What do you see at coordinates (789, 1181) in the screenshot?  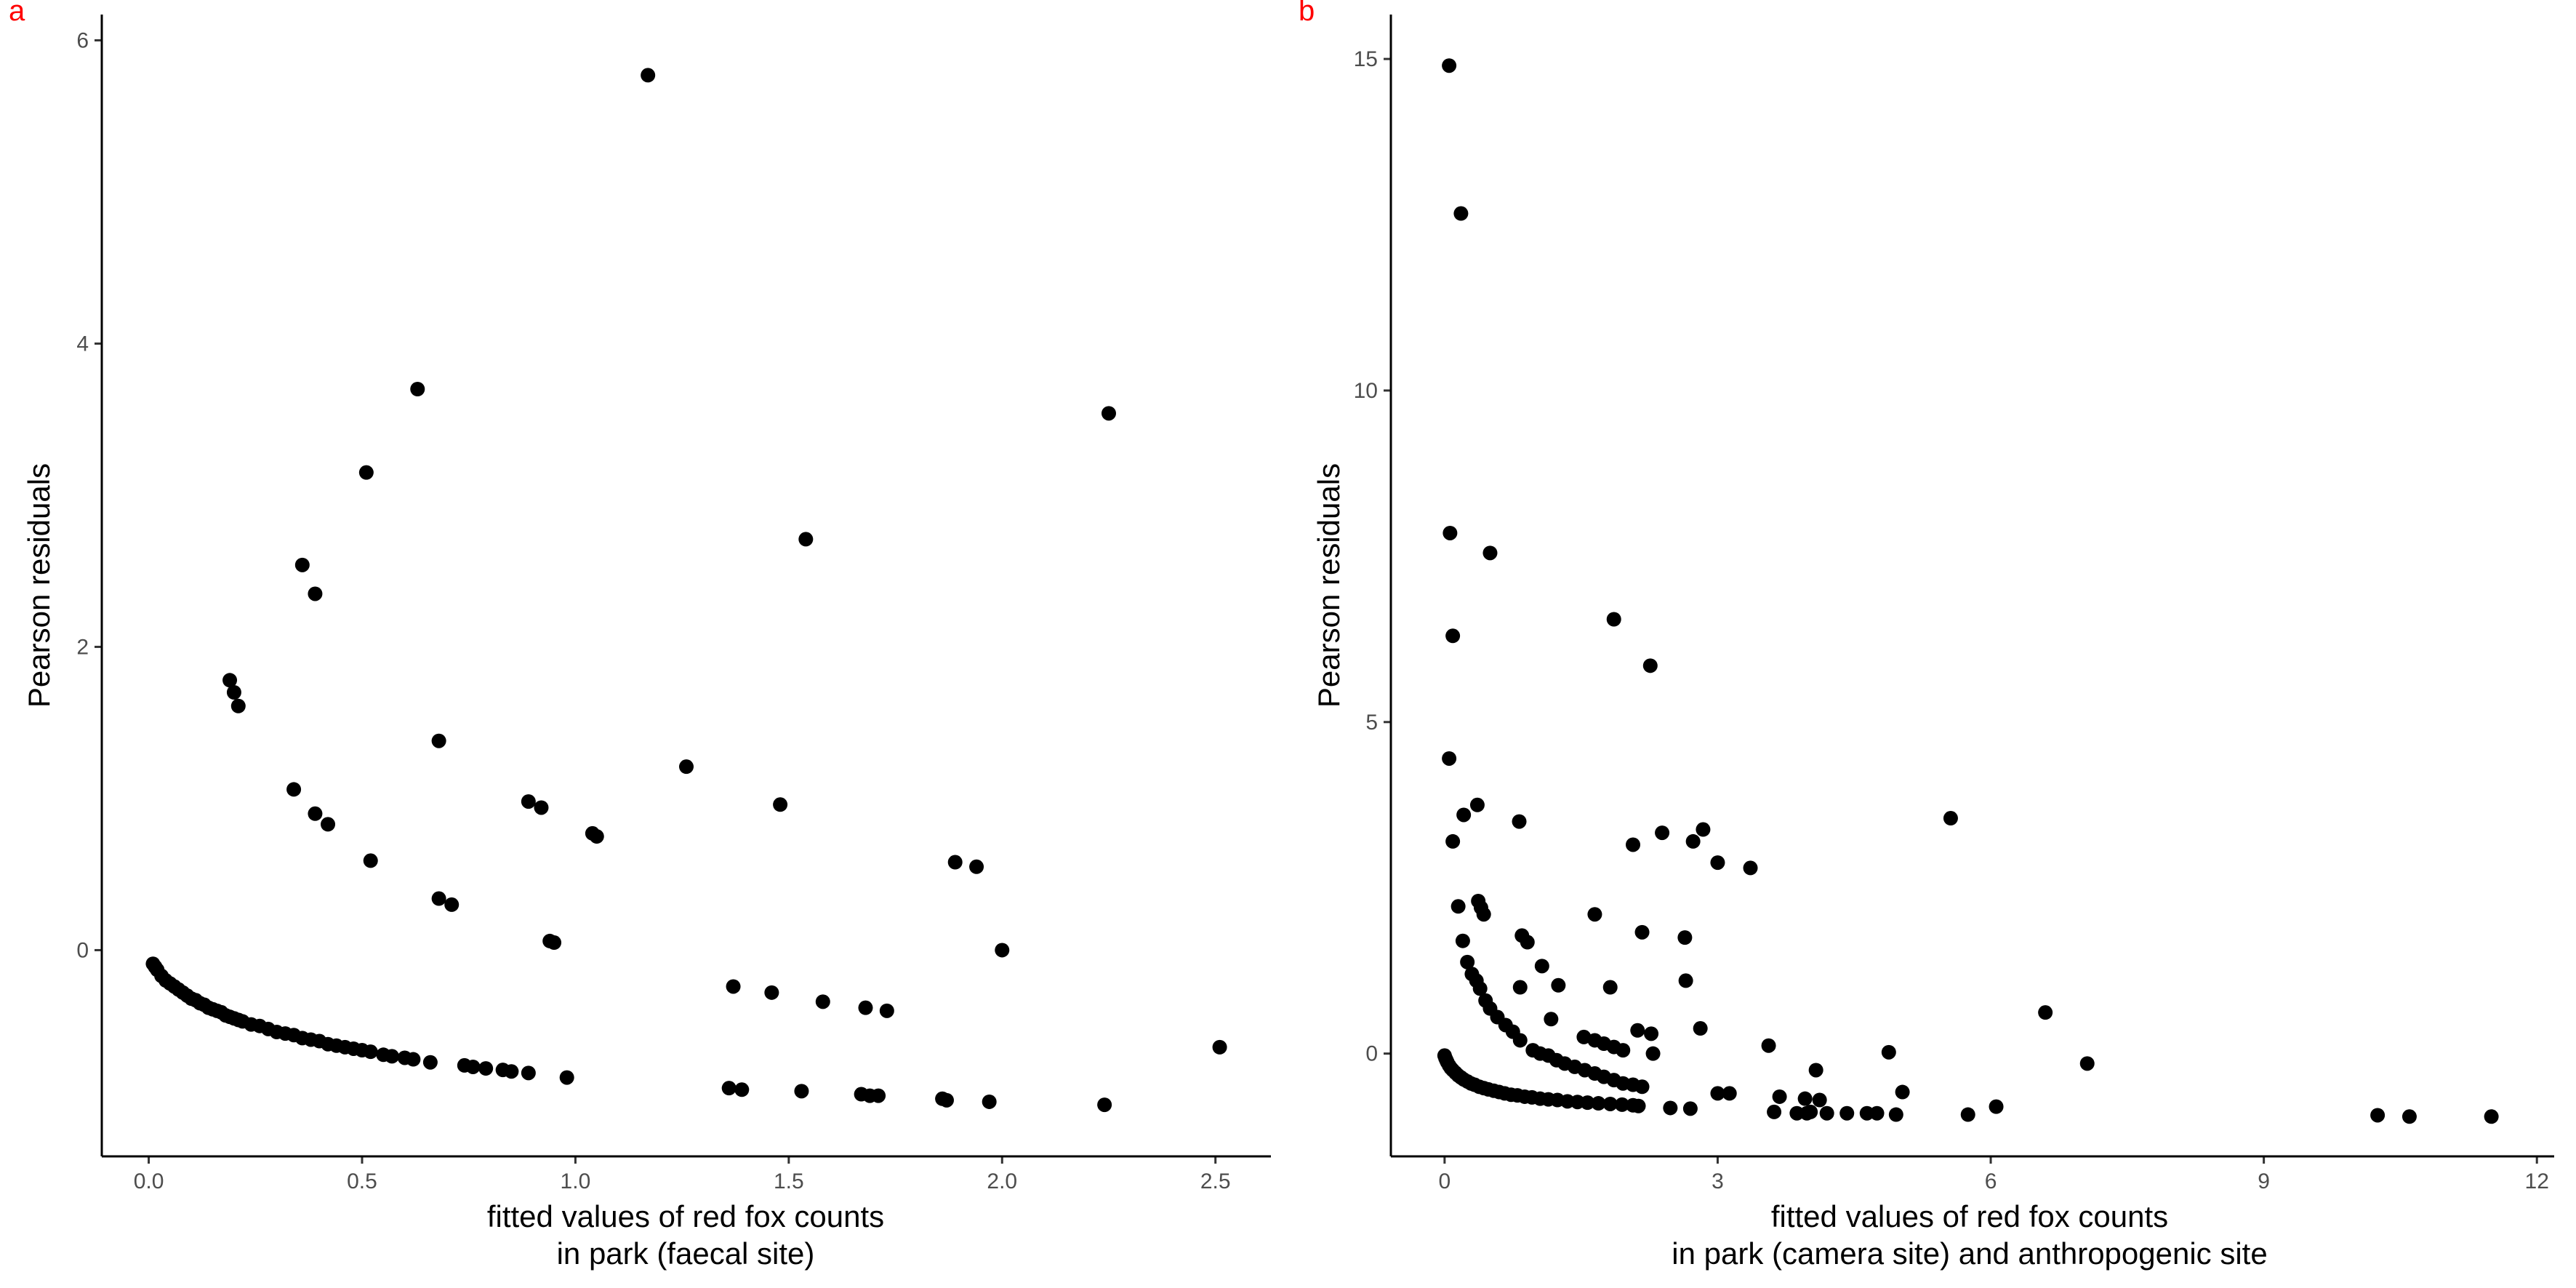 I see `panel-a-x-tick-label: 1.5` at bounding box center [789, 1181].